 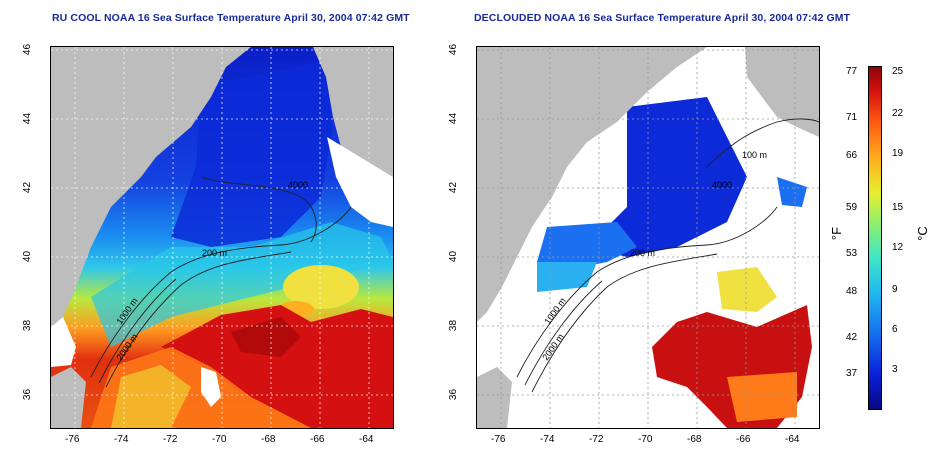 I want to click on contour-label-100m: 100 m, so click(x=755, y=155).